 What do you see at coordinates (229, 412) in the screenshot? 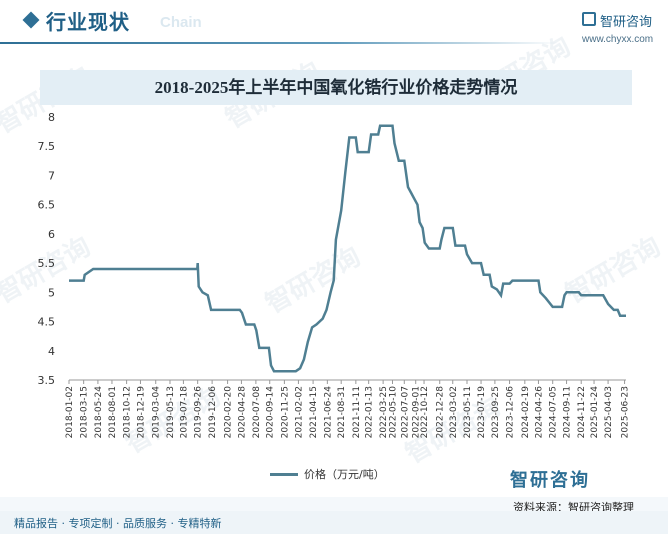
I see `x-tick-label: 2020-02-20` at bounding box center [229, 412].